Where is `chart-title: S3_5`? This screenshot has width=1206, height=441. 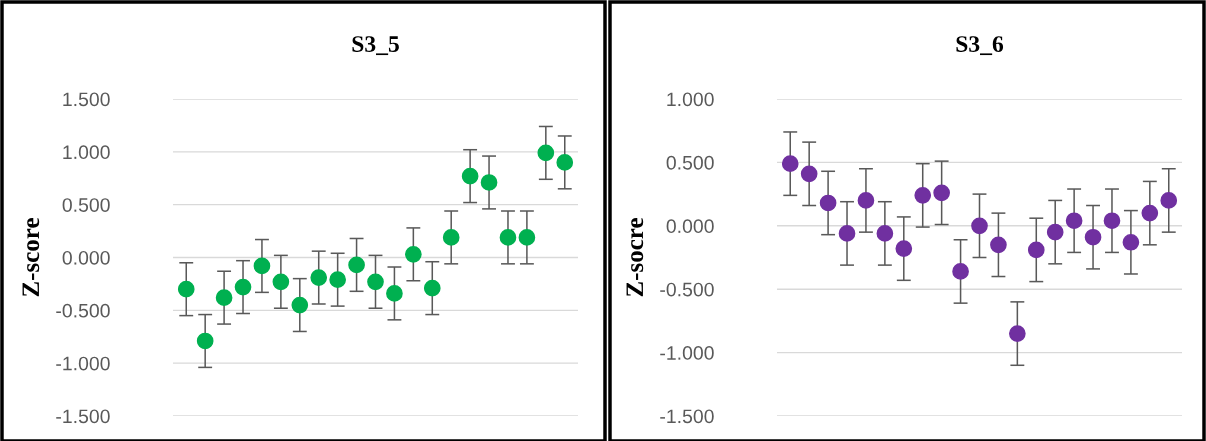 chart-title: S3_5 is located at coordinates (375, 46).